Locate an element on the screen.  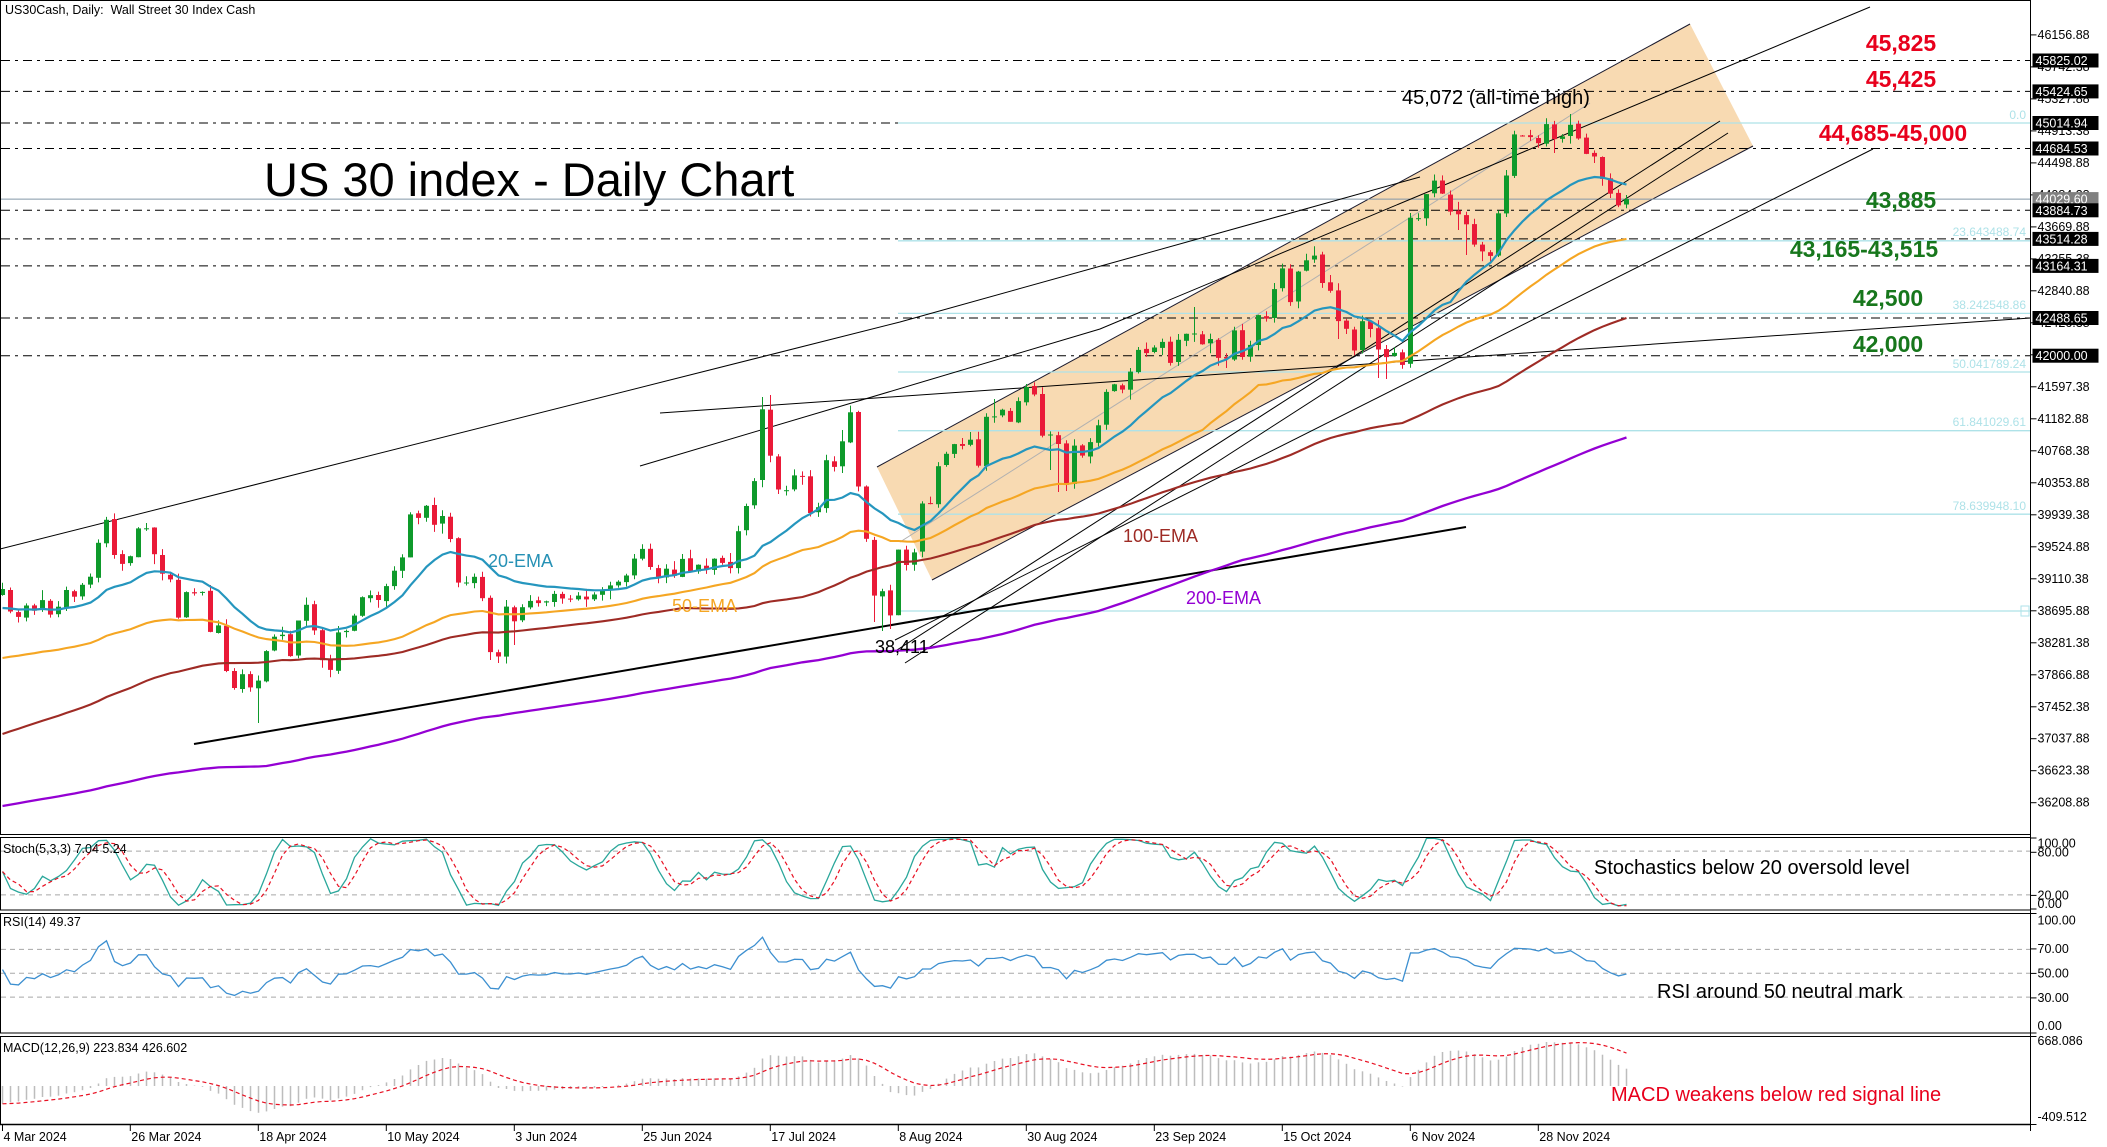
svg-text: 44029.60 is located at coordinates (2062, 200).